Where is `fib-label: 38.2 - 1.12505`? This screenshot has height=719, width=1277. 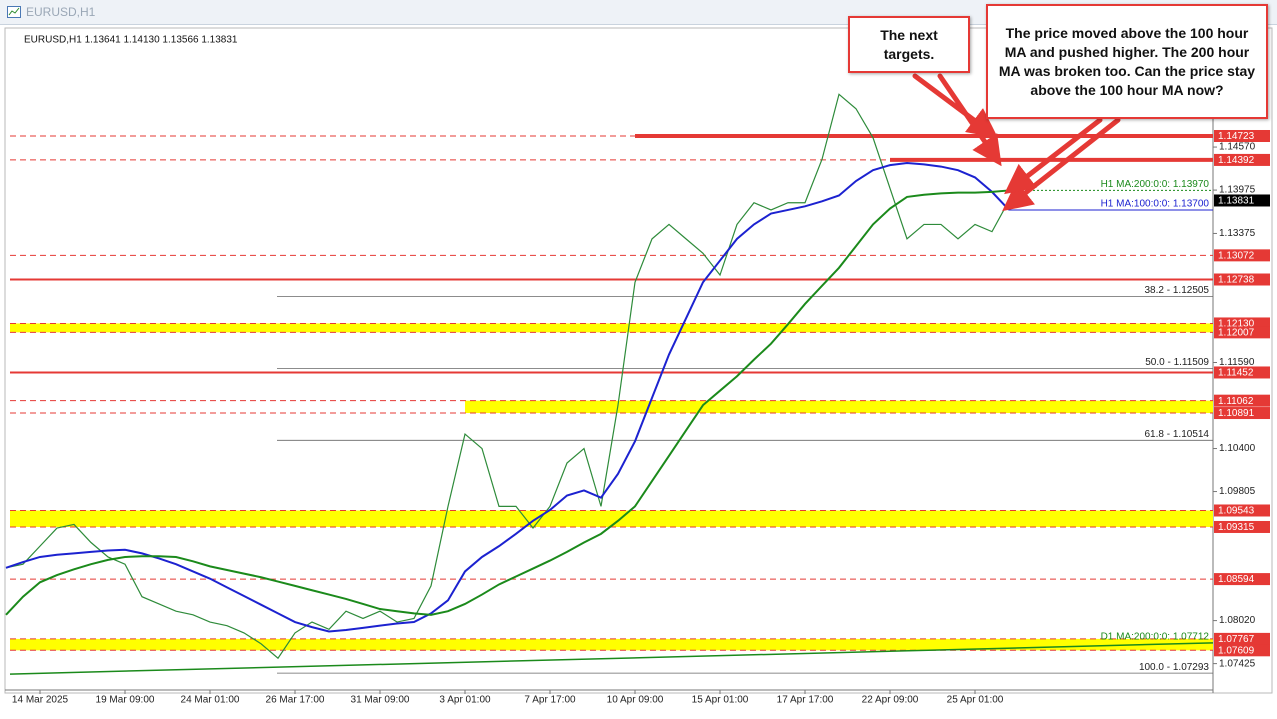 fib-label: 38.2 - 1.12505 is located at coordinates (1177, 290).